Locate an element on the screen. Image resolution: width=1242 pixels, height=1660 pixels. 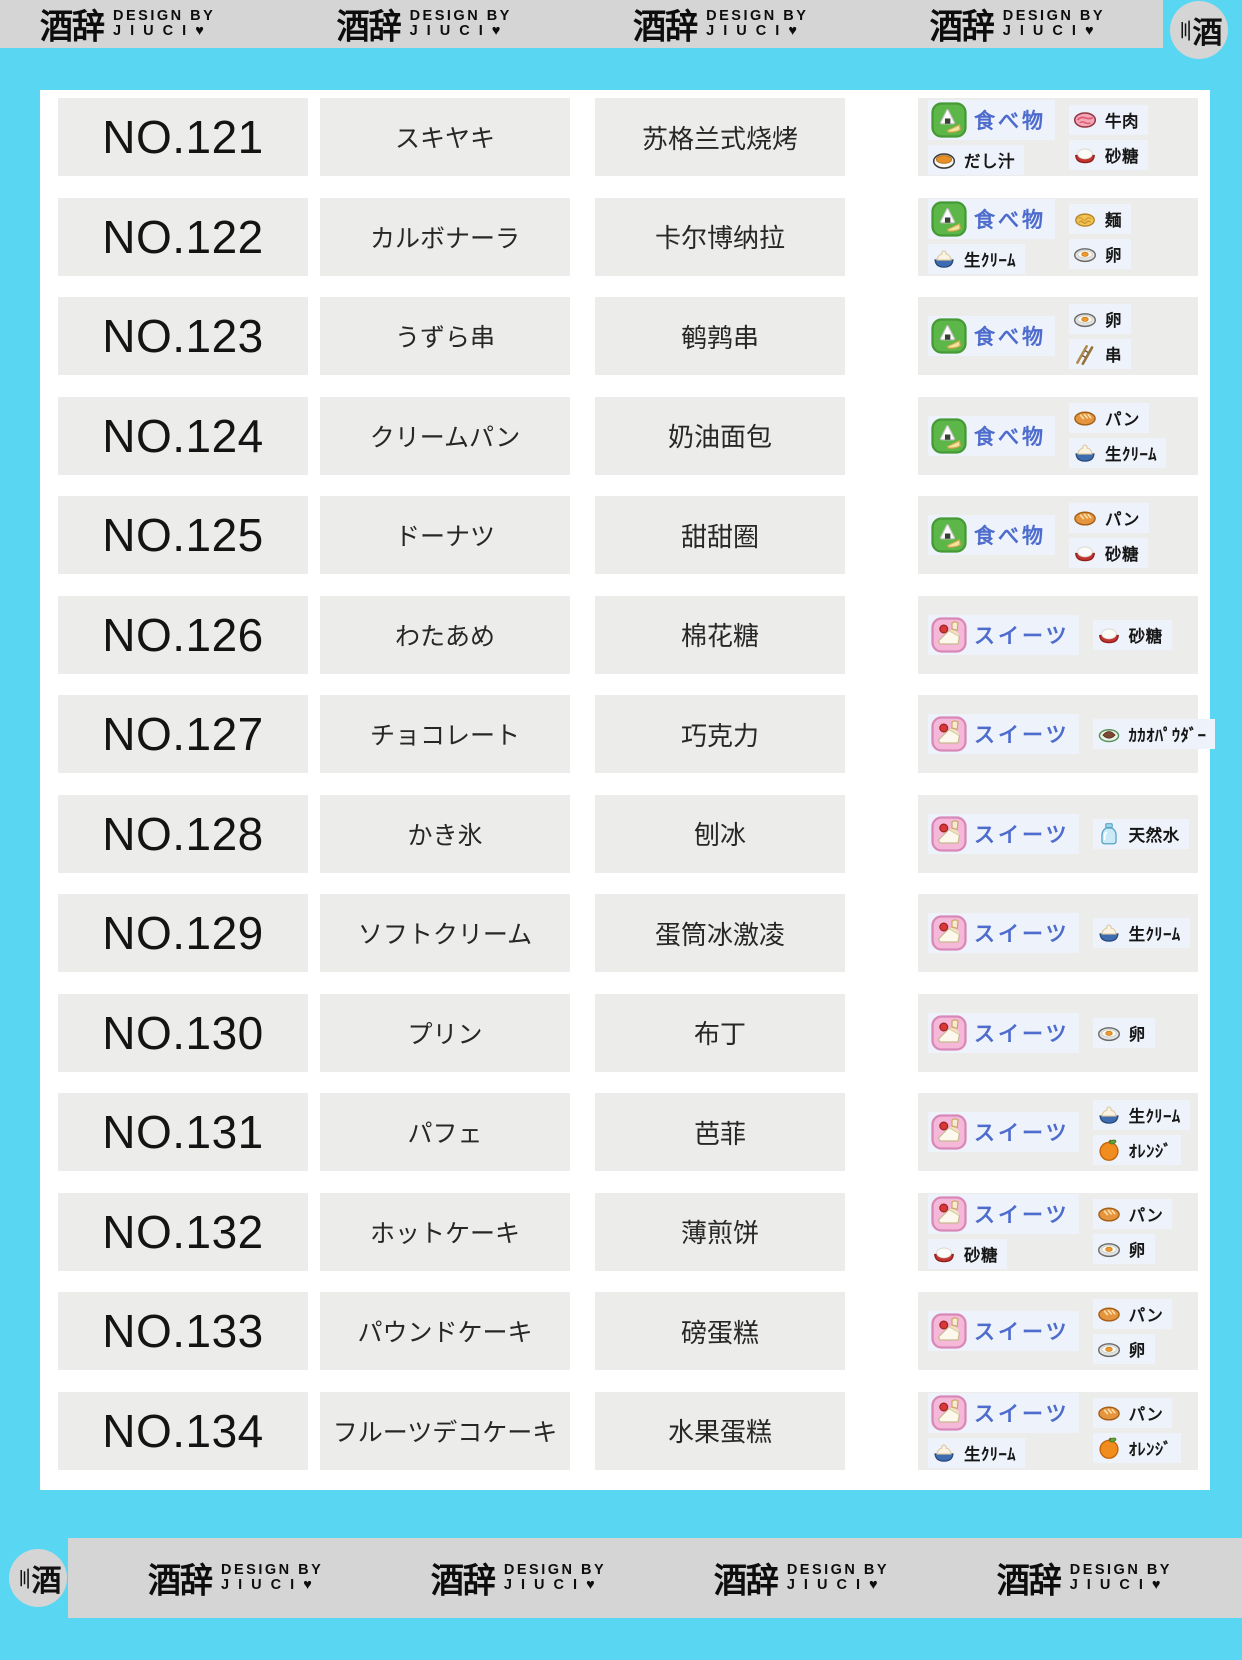
water-icon is located at coordinates (1109, 834).